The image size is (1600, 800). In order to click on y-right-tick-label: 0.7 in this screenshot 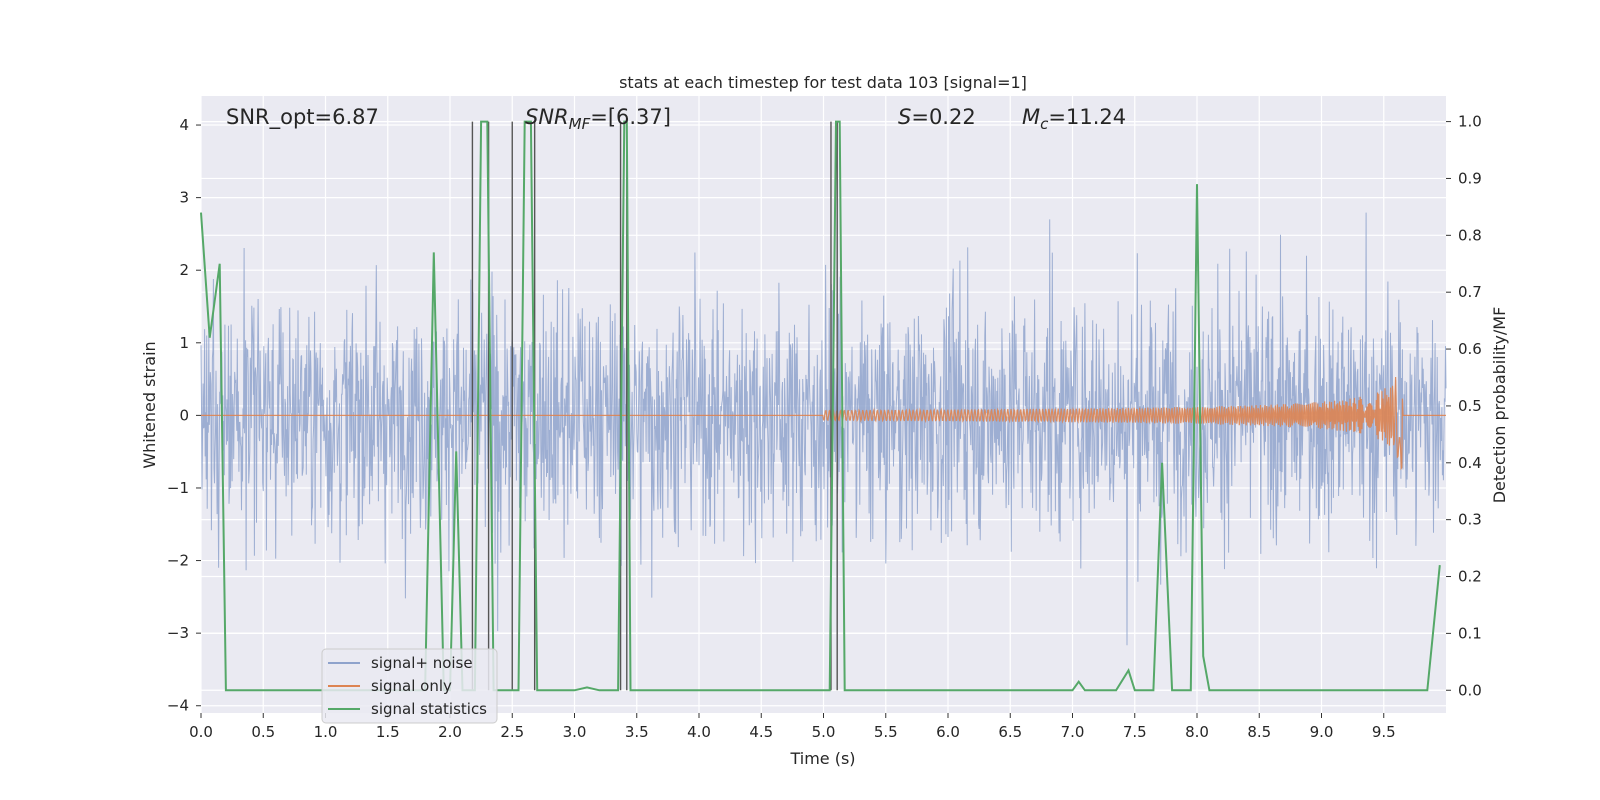, I will do `click(1470, 292)`.